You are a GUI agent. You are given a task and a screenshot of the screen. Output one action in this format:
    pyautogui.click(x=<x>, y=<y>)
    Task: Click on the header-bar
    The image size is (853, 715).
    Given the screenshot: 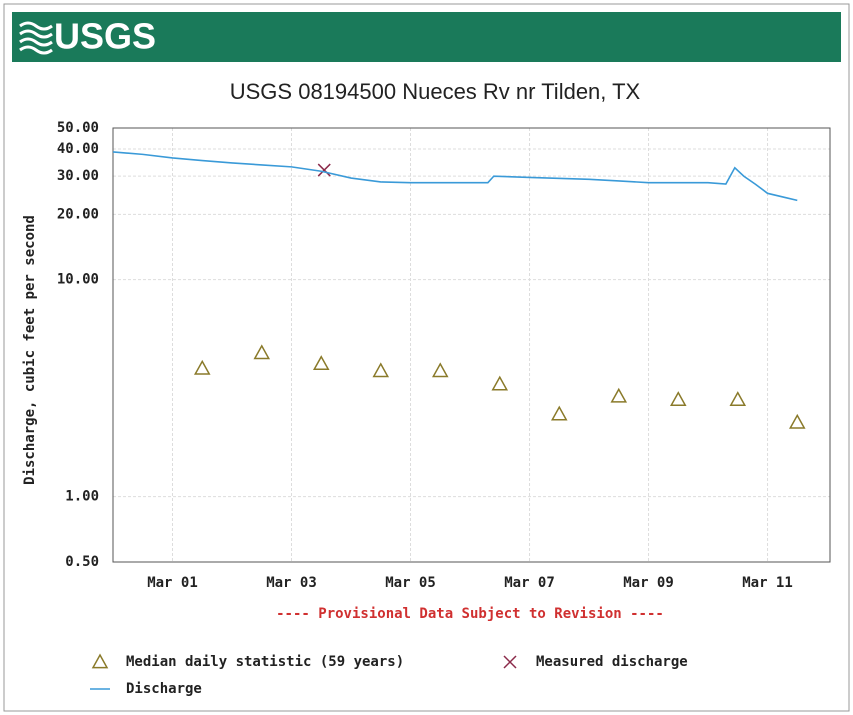 What is the action you would take?
    pyautogui.click(x=426, y=37)
    